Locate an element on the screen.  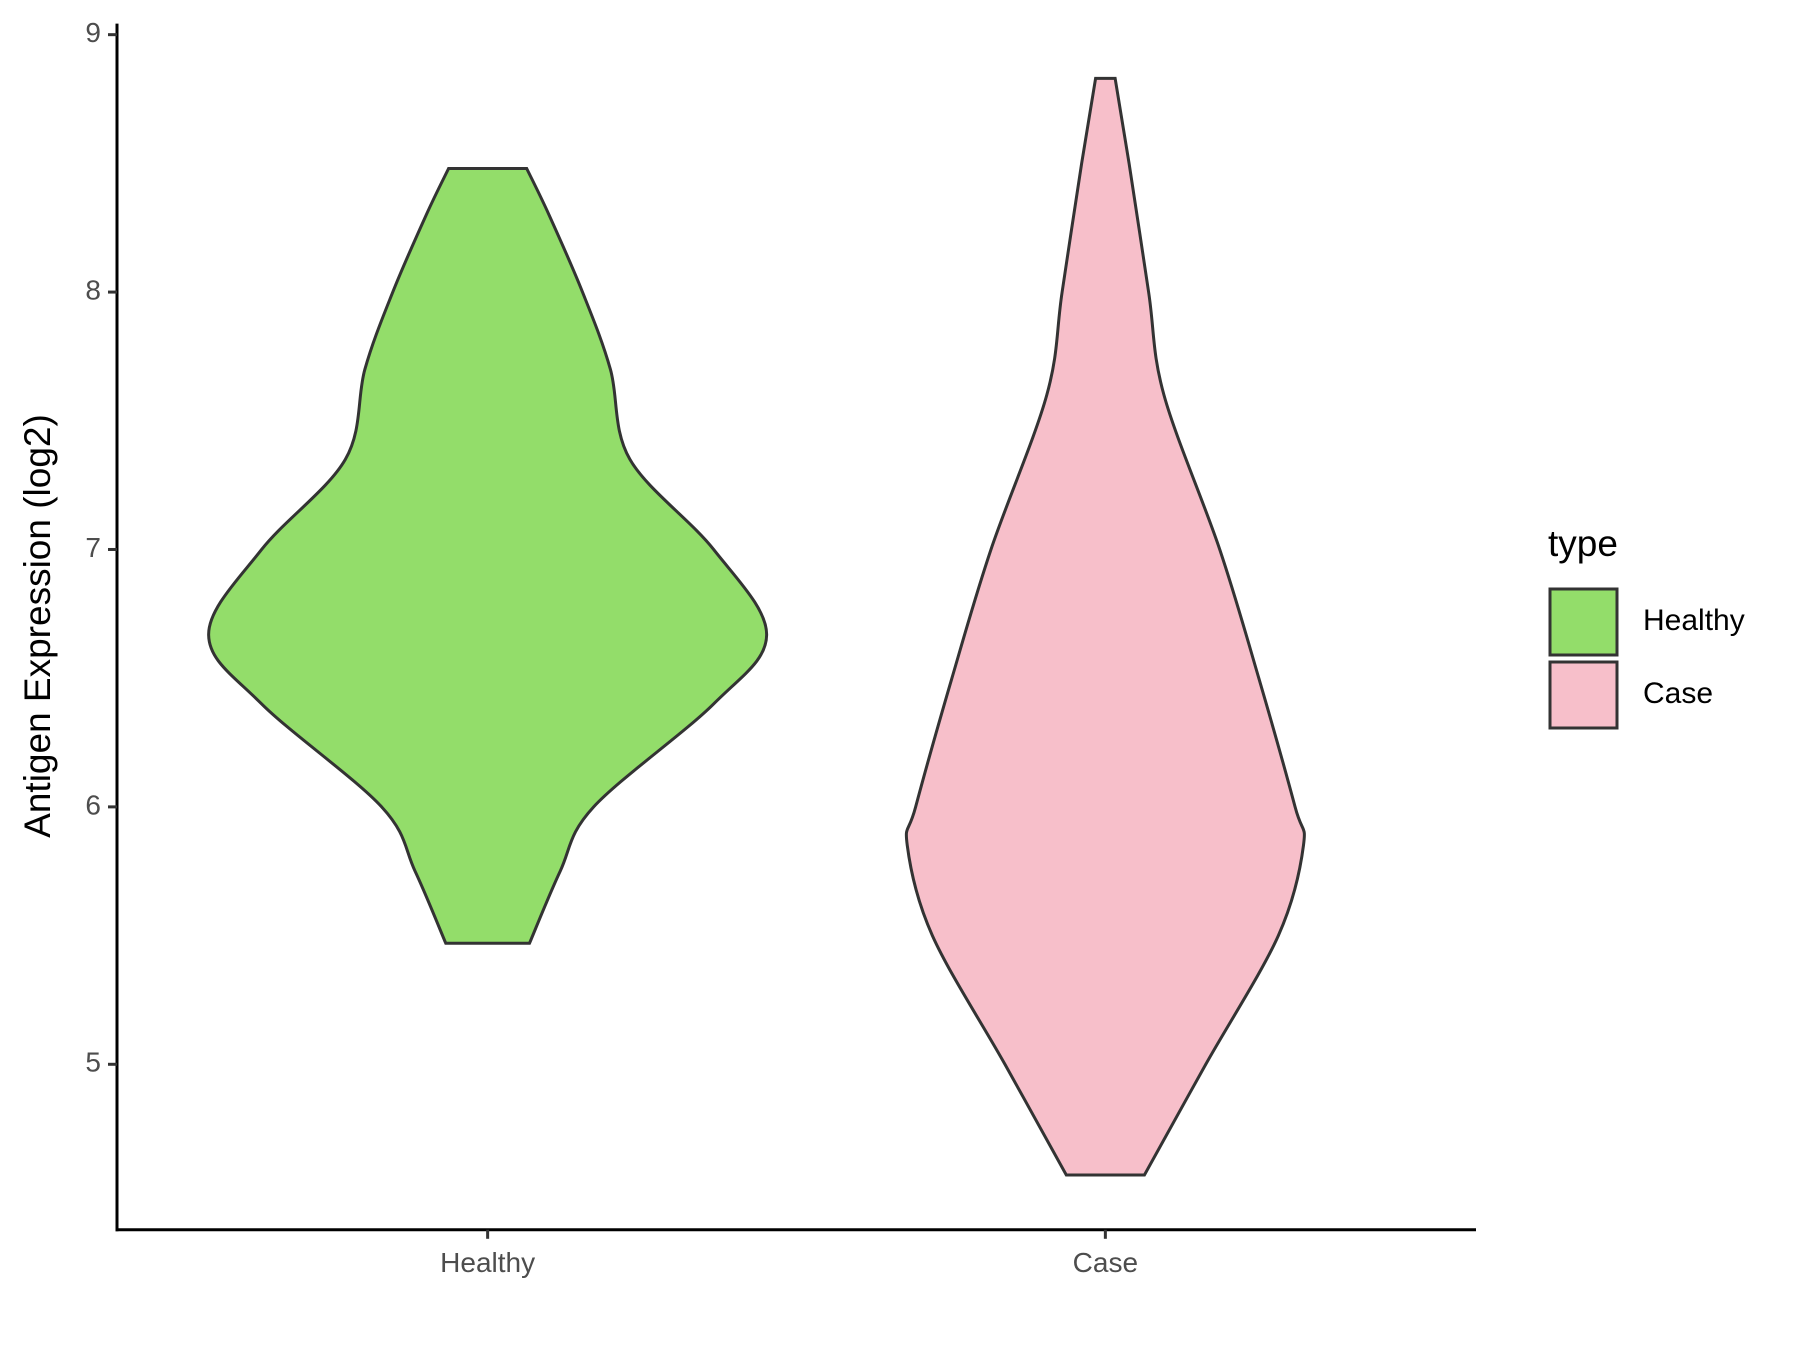
x-tick-label: Case is located at coordinates (1105, 1262).